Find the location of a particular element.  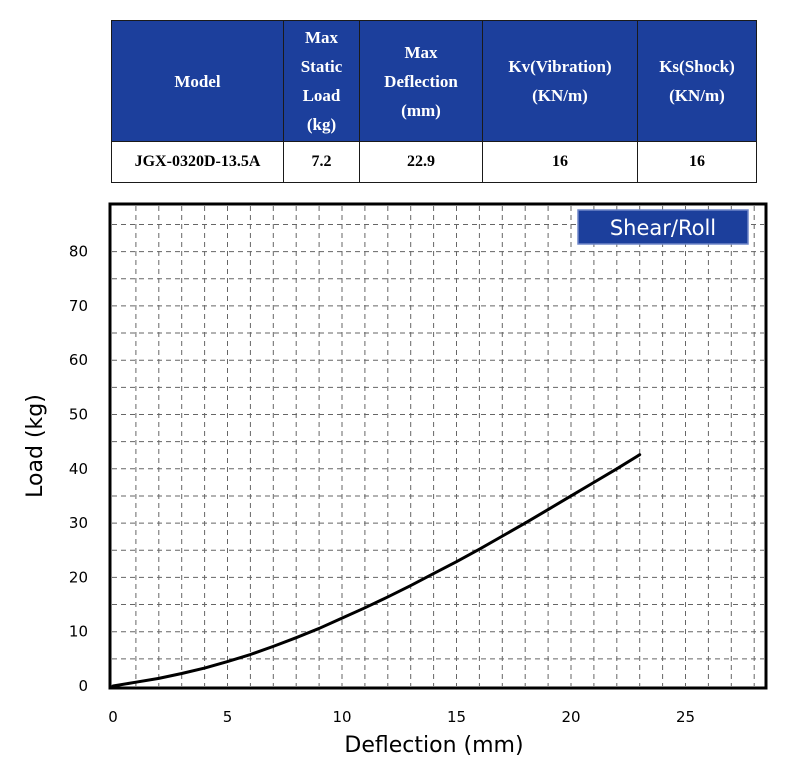

legend-badge-box is located at coordinates (663, 227).